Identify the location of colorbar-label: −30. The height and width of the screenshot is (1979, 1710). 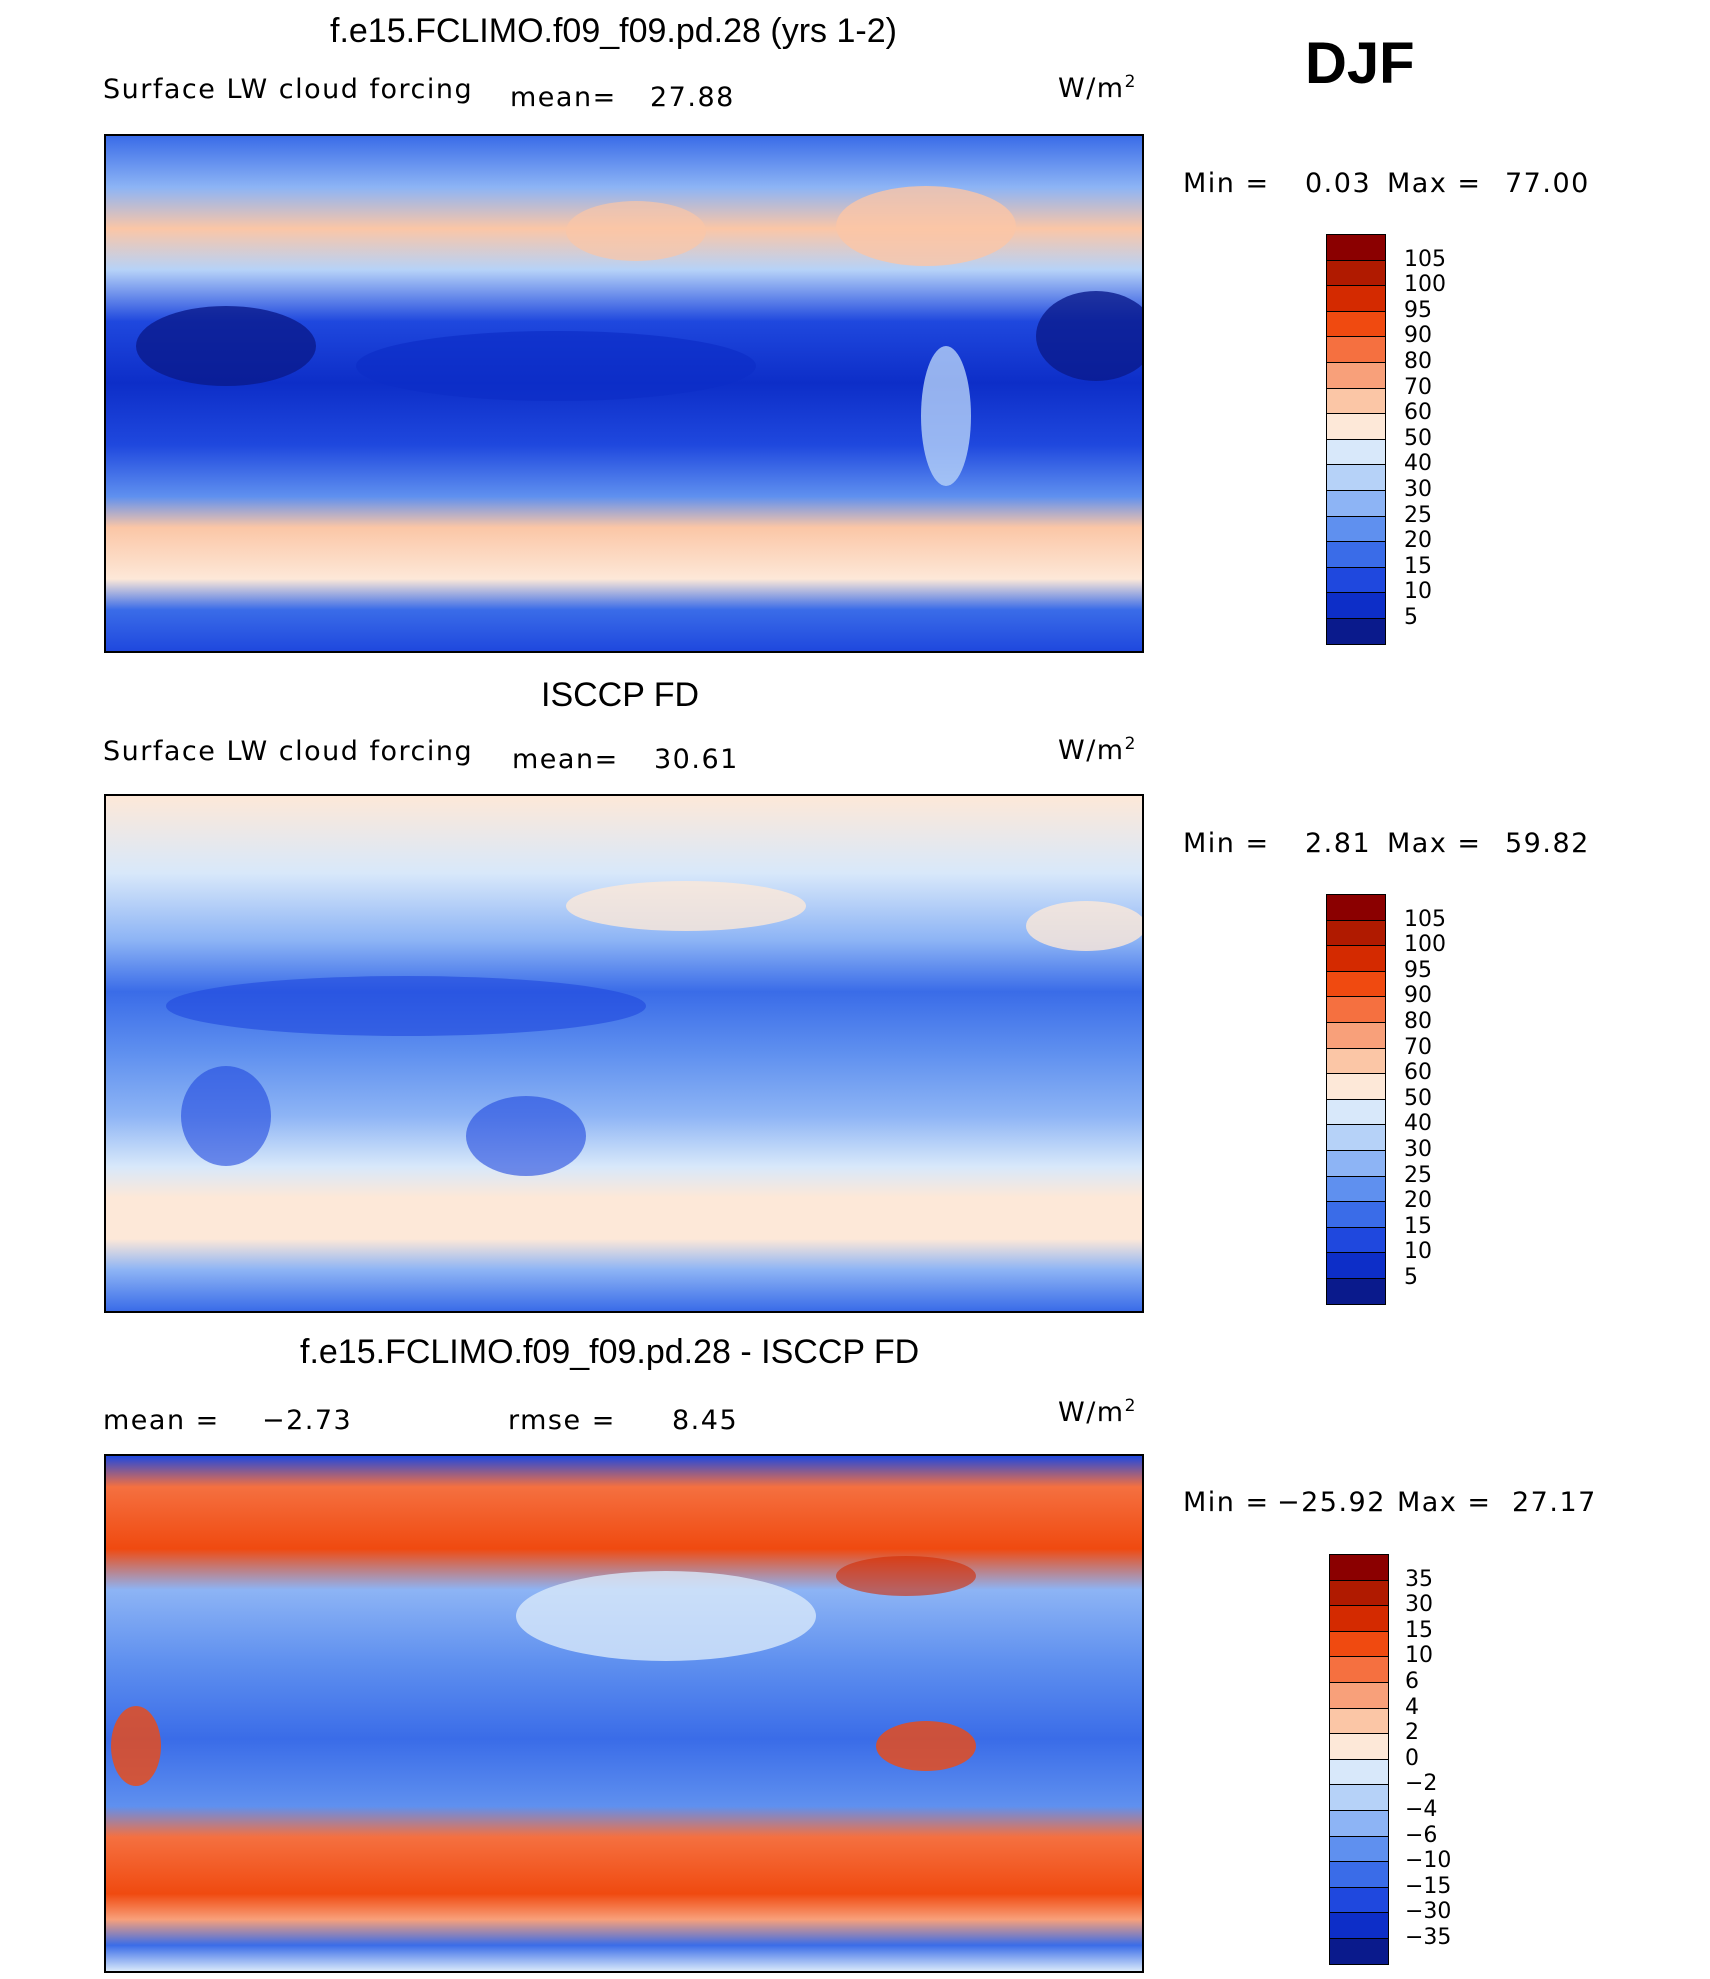
(1428, 1912).